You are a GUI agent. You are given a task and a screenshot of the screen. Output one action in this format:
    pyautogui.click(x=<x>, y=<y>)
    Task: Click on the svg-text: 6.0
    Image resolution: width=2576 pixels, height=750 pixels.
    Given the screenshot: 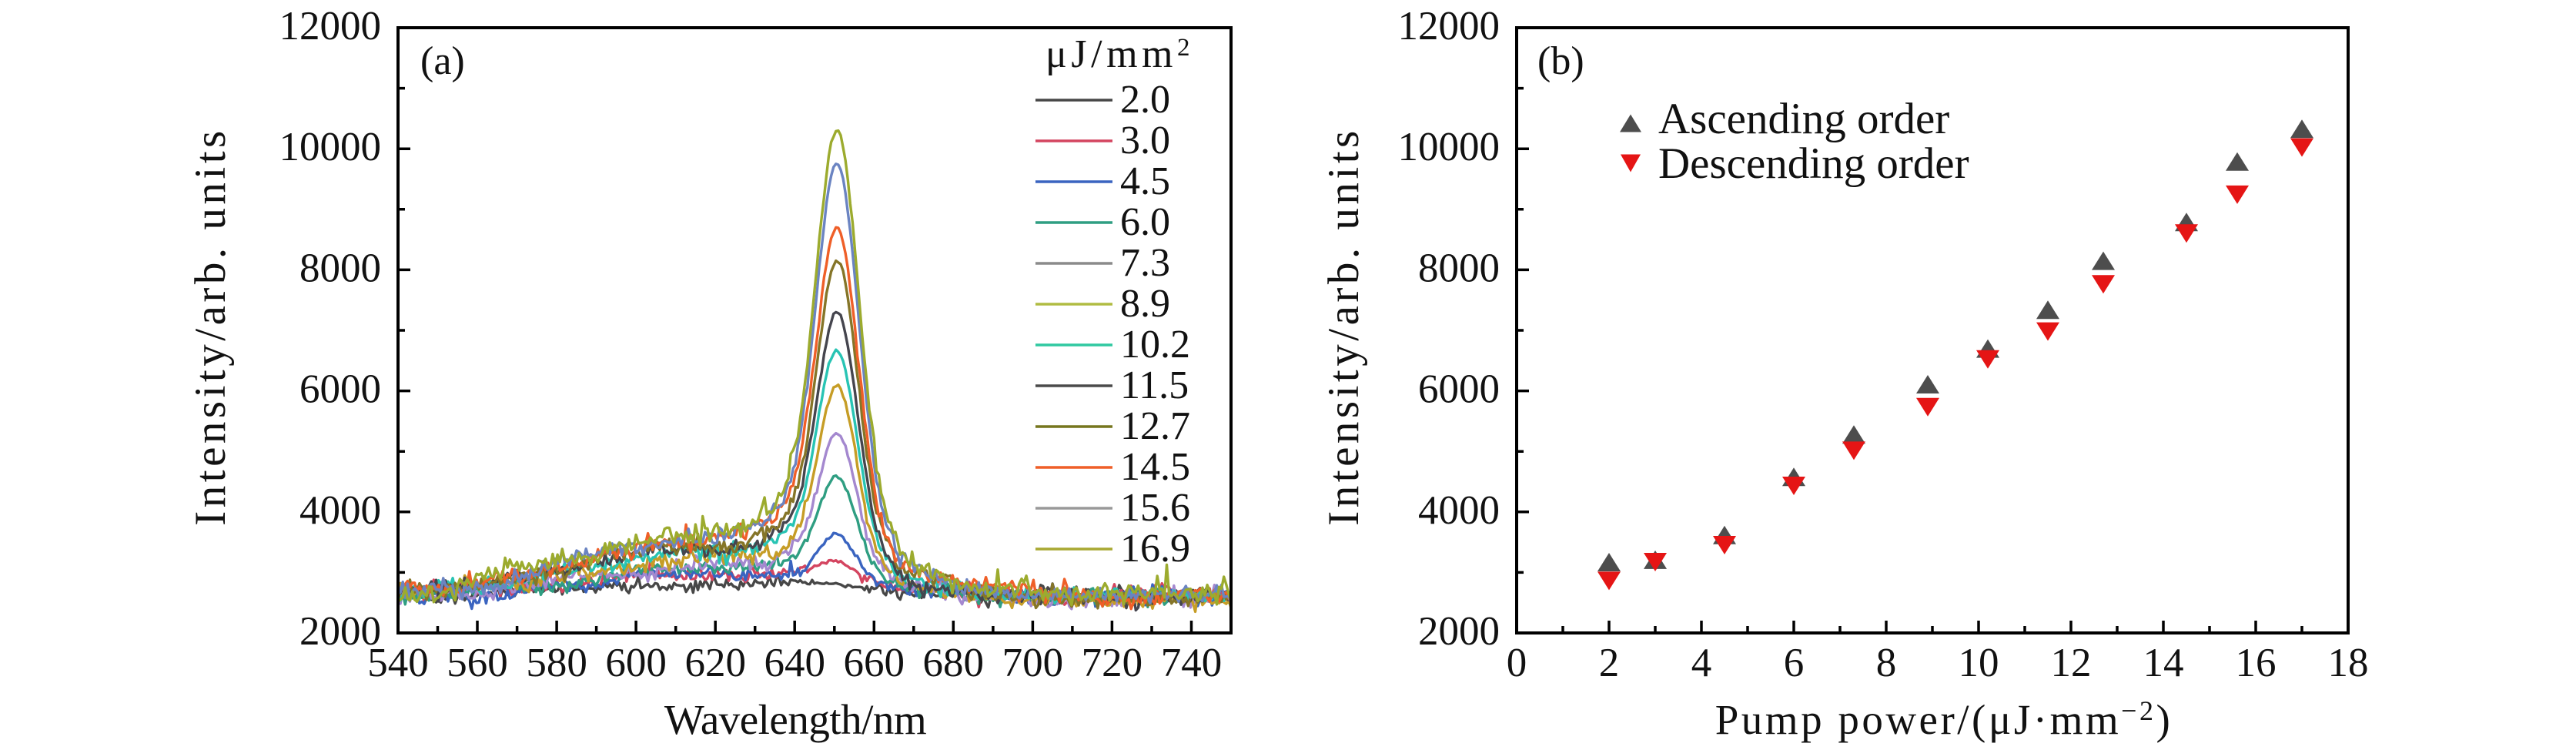 What is the action you would take?
    pyautogui.click(x=1145, y=222)
    